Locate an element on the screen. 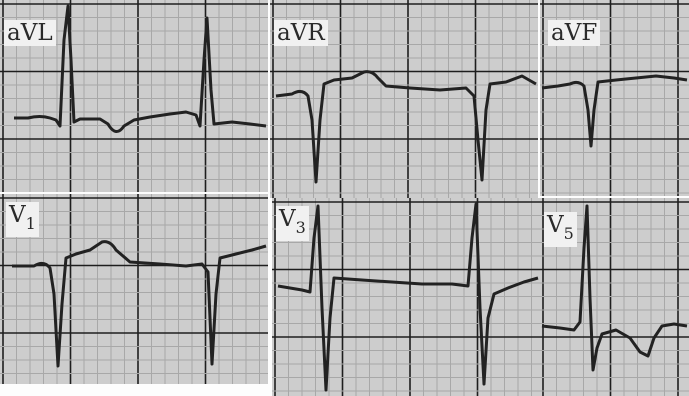  ecg-trace-avf is located at coordinates (614, 111).